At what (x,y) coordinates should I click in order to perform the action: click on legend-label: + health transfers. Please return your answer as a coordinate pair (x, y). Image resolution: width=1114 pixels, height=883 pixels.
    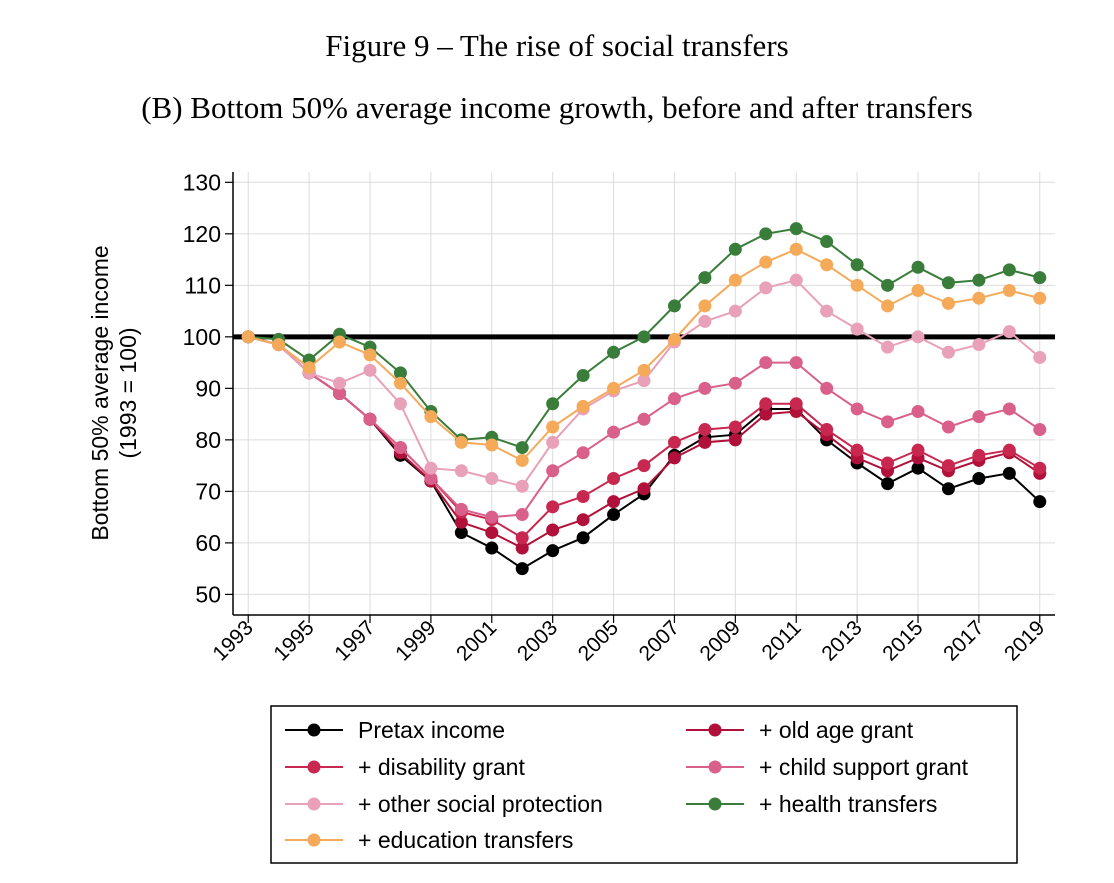
    Looking at the image, I should click on (848, 804).